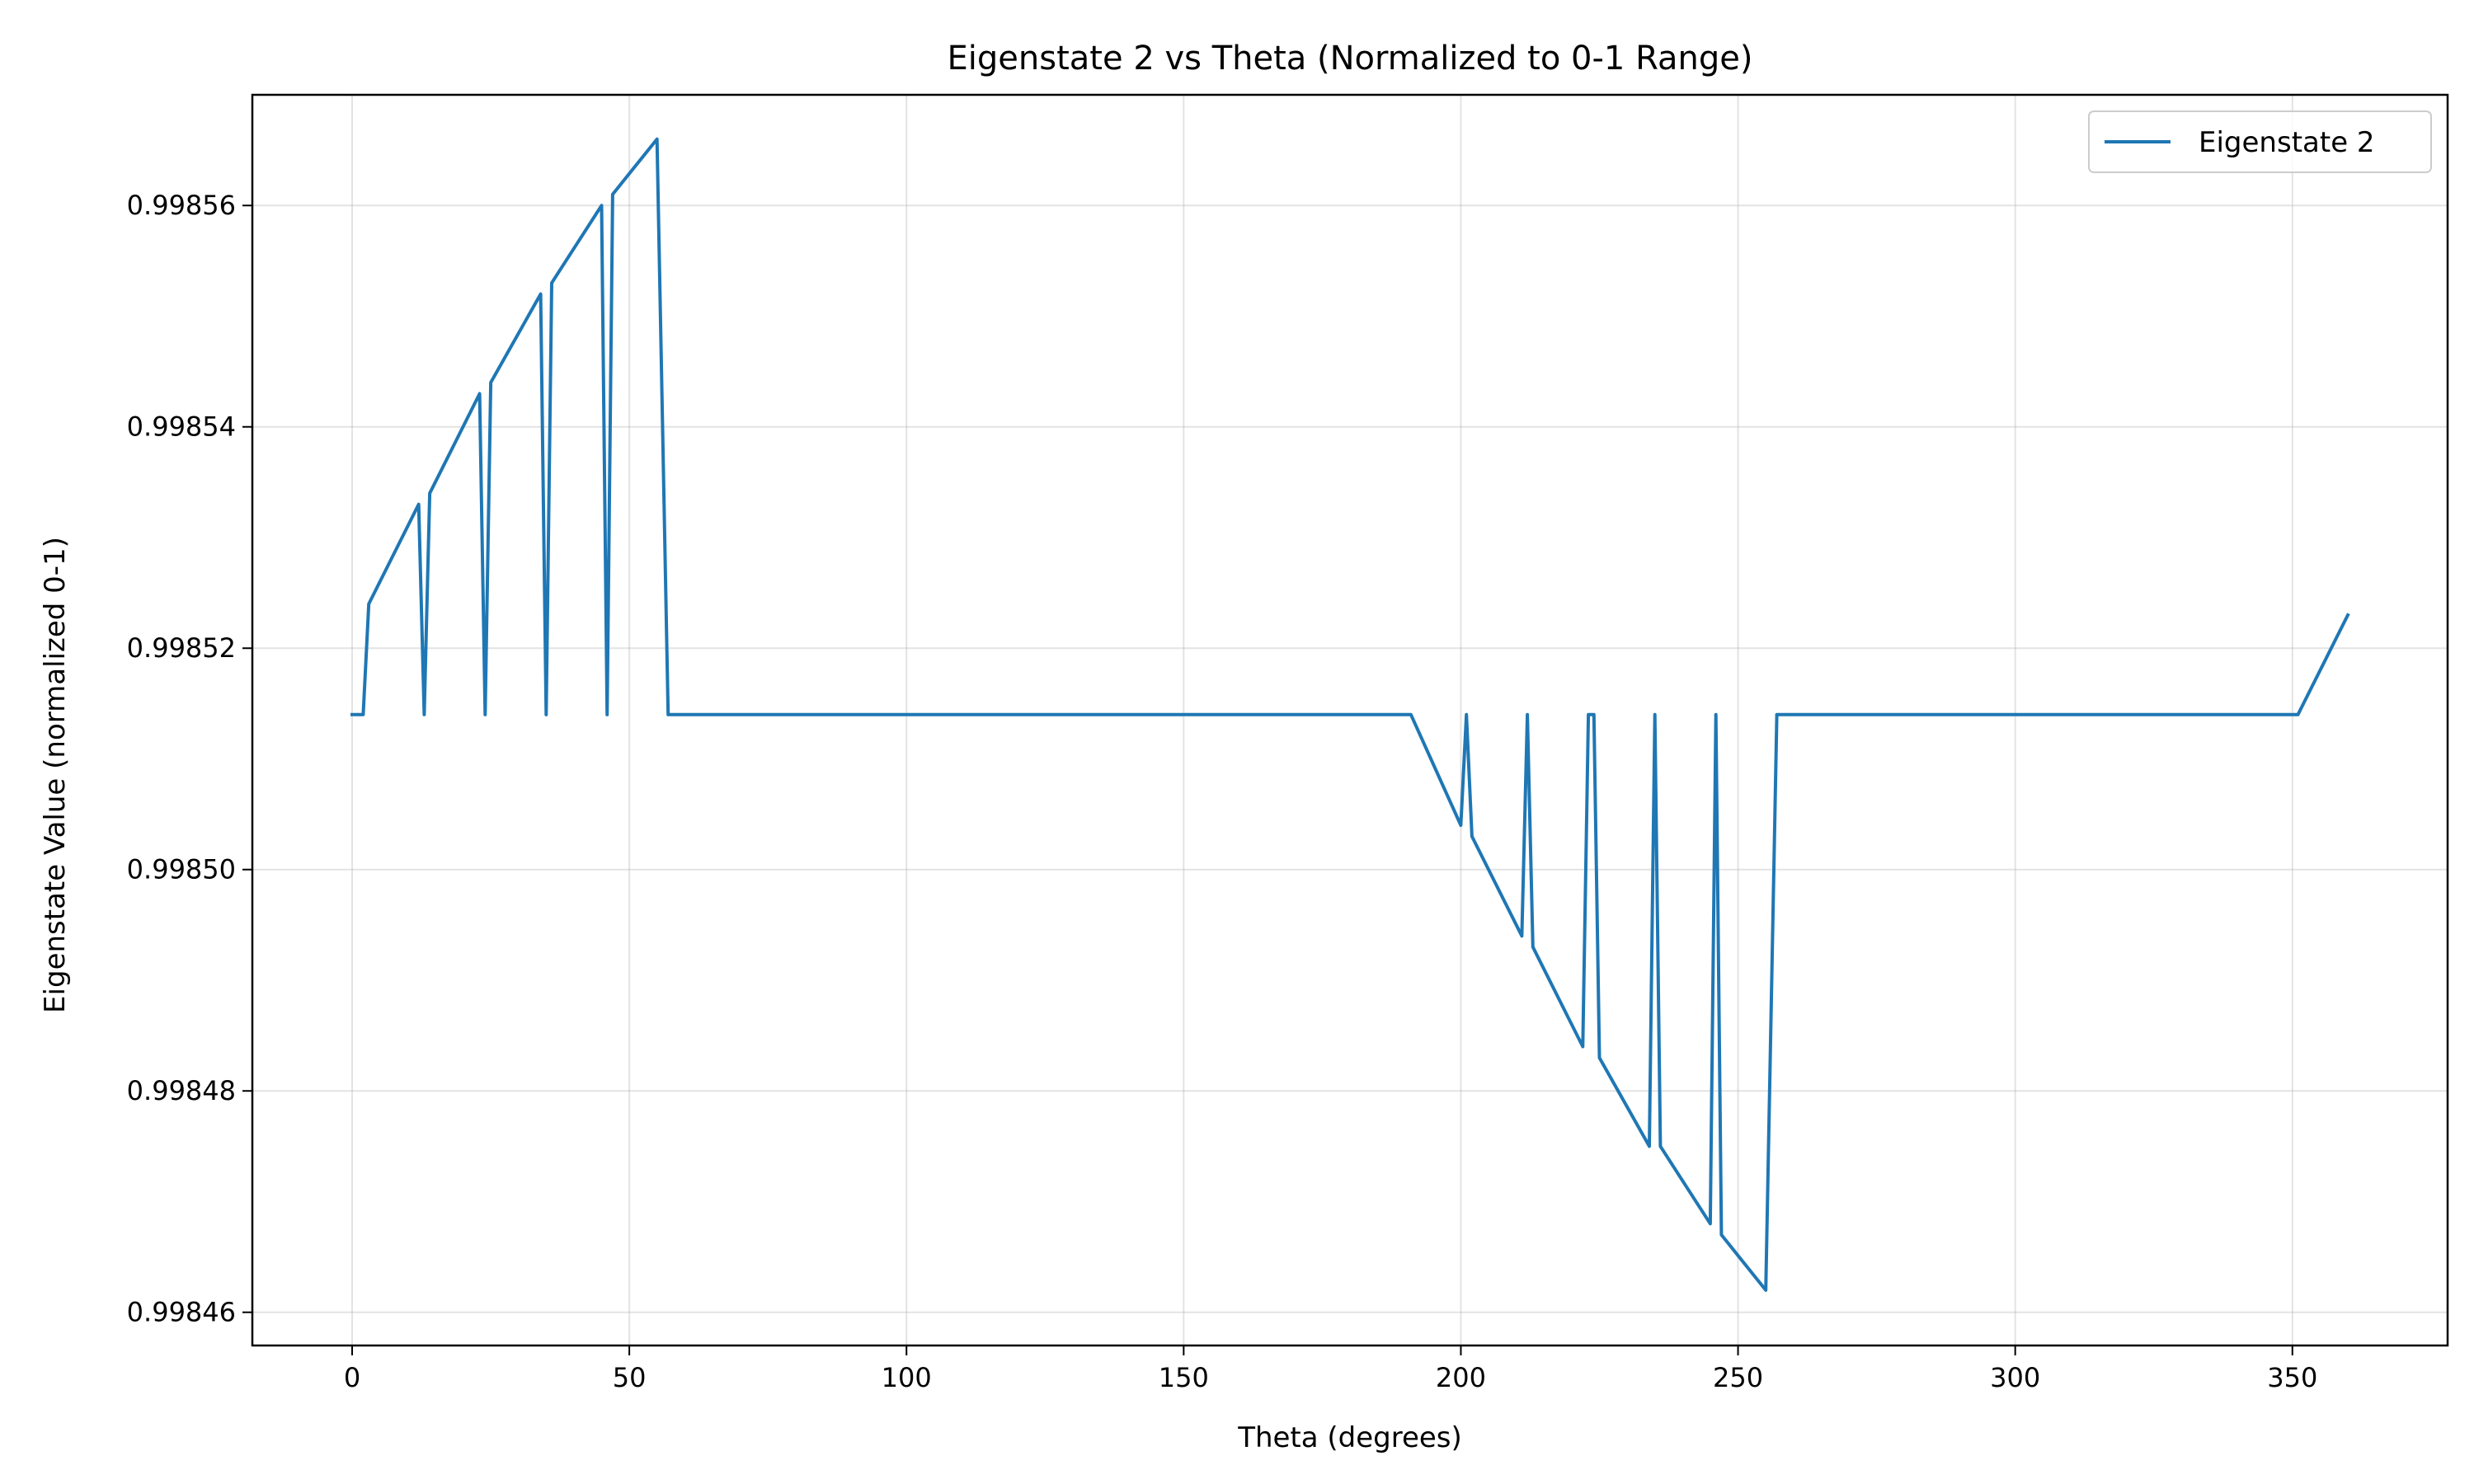  What do you see at coordinates (181, 427) in the screenshot?
I see `y-tick-label: 0.99854` at bounding box center [181, 427].